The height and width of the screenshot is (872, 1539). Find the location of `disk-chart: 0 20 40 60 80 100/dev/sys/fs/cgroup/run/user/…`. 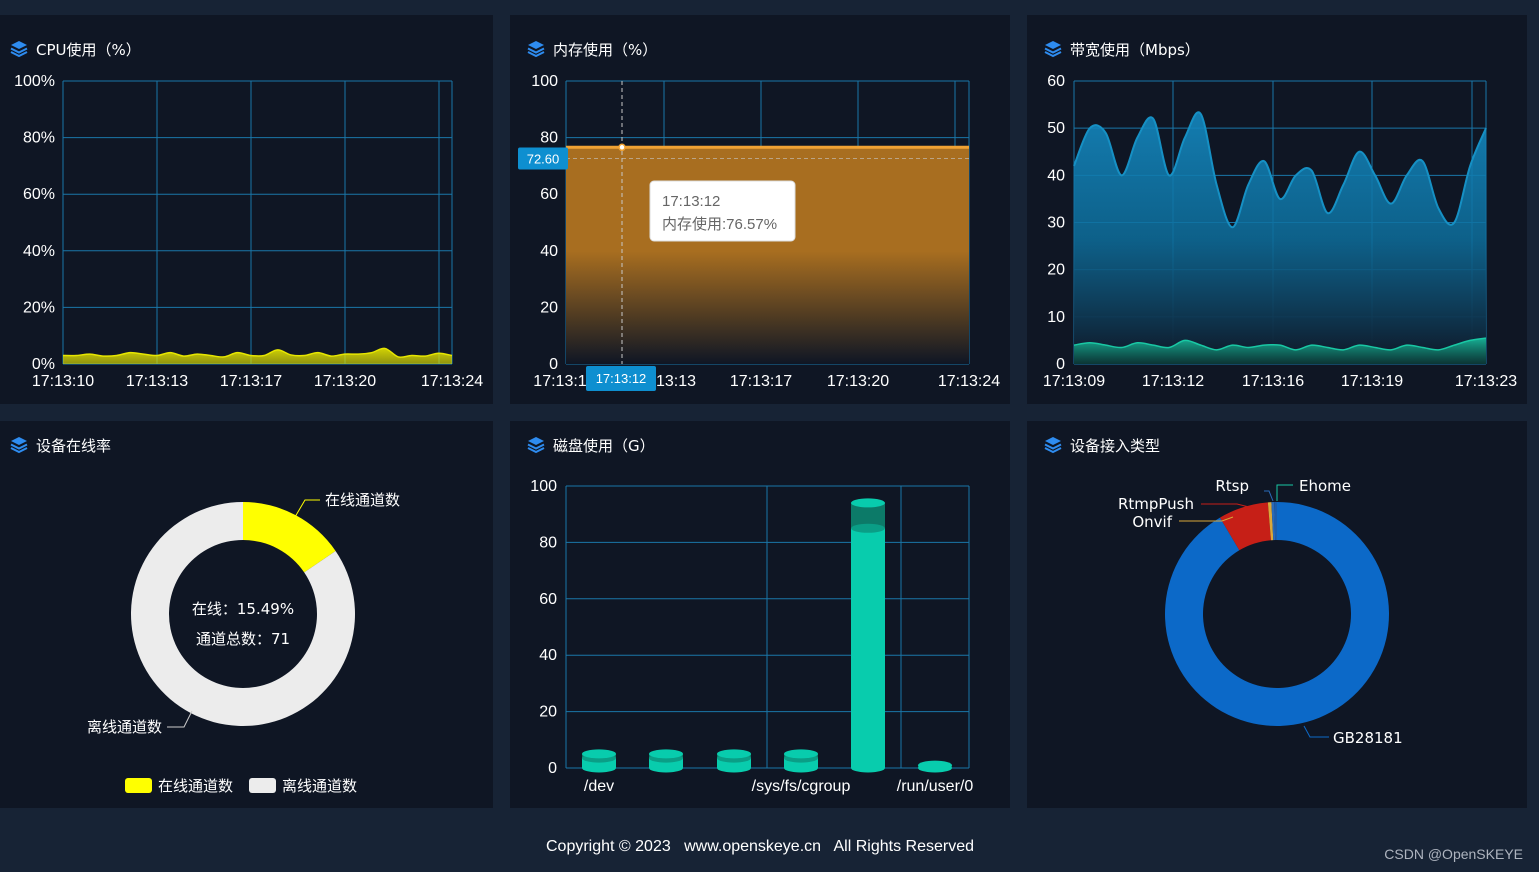

disk-chart: 0 20 40 60 80 100/dev/sys/fs/cgroup/run/user/… is located at coordinates (760, 614).